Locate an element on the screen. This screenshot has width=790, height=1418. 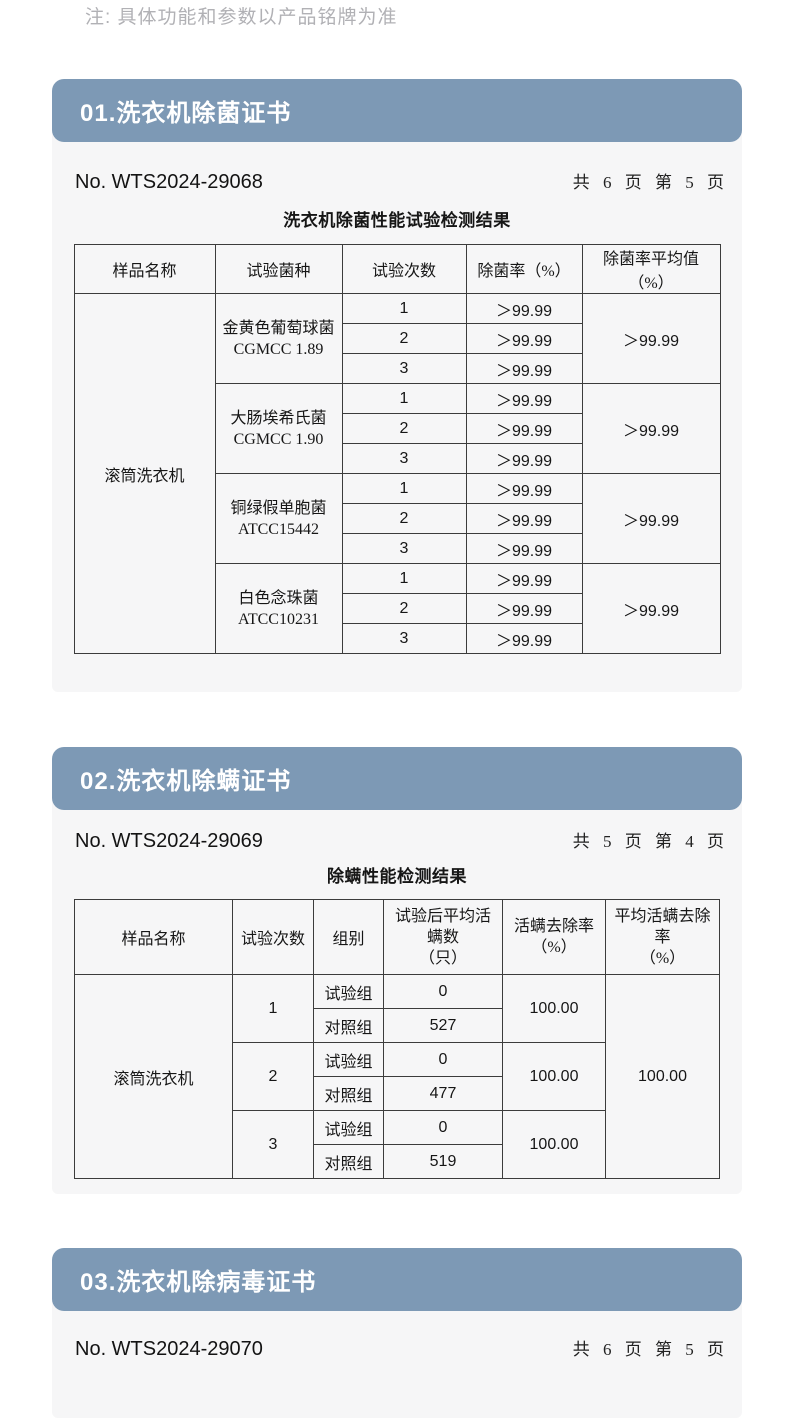
section1-doc-number: No. WTS2024-29068 is located at coordinates (169, 182).